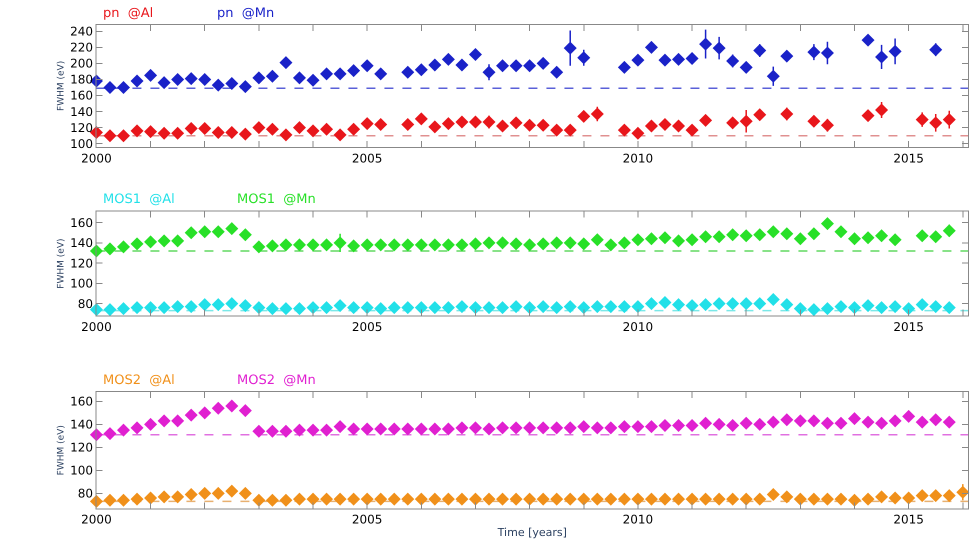  I want to click on text: MOS1 @Al, so click(139, 199).